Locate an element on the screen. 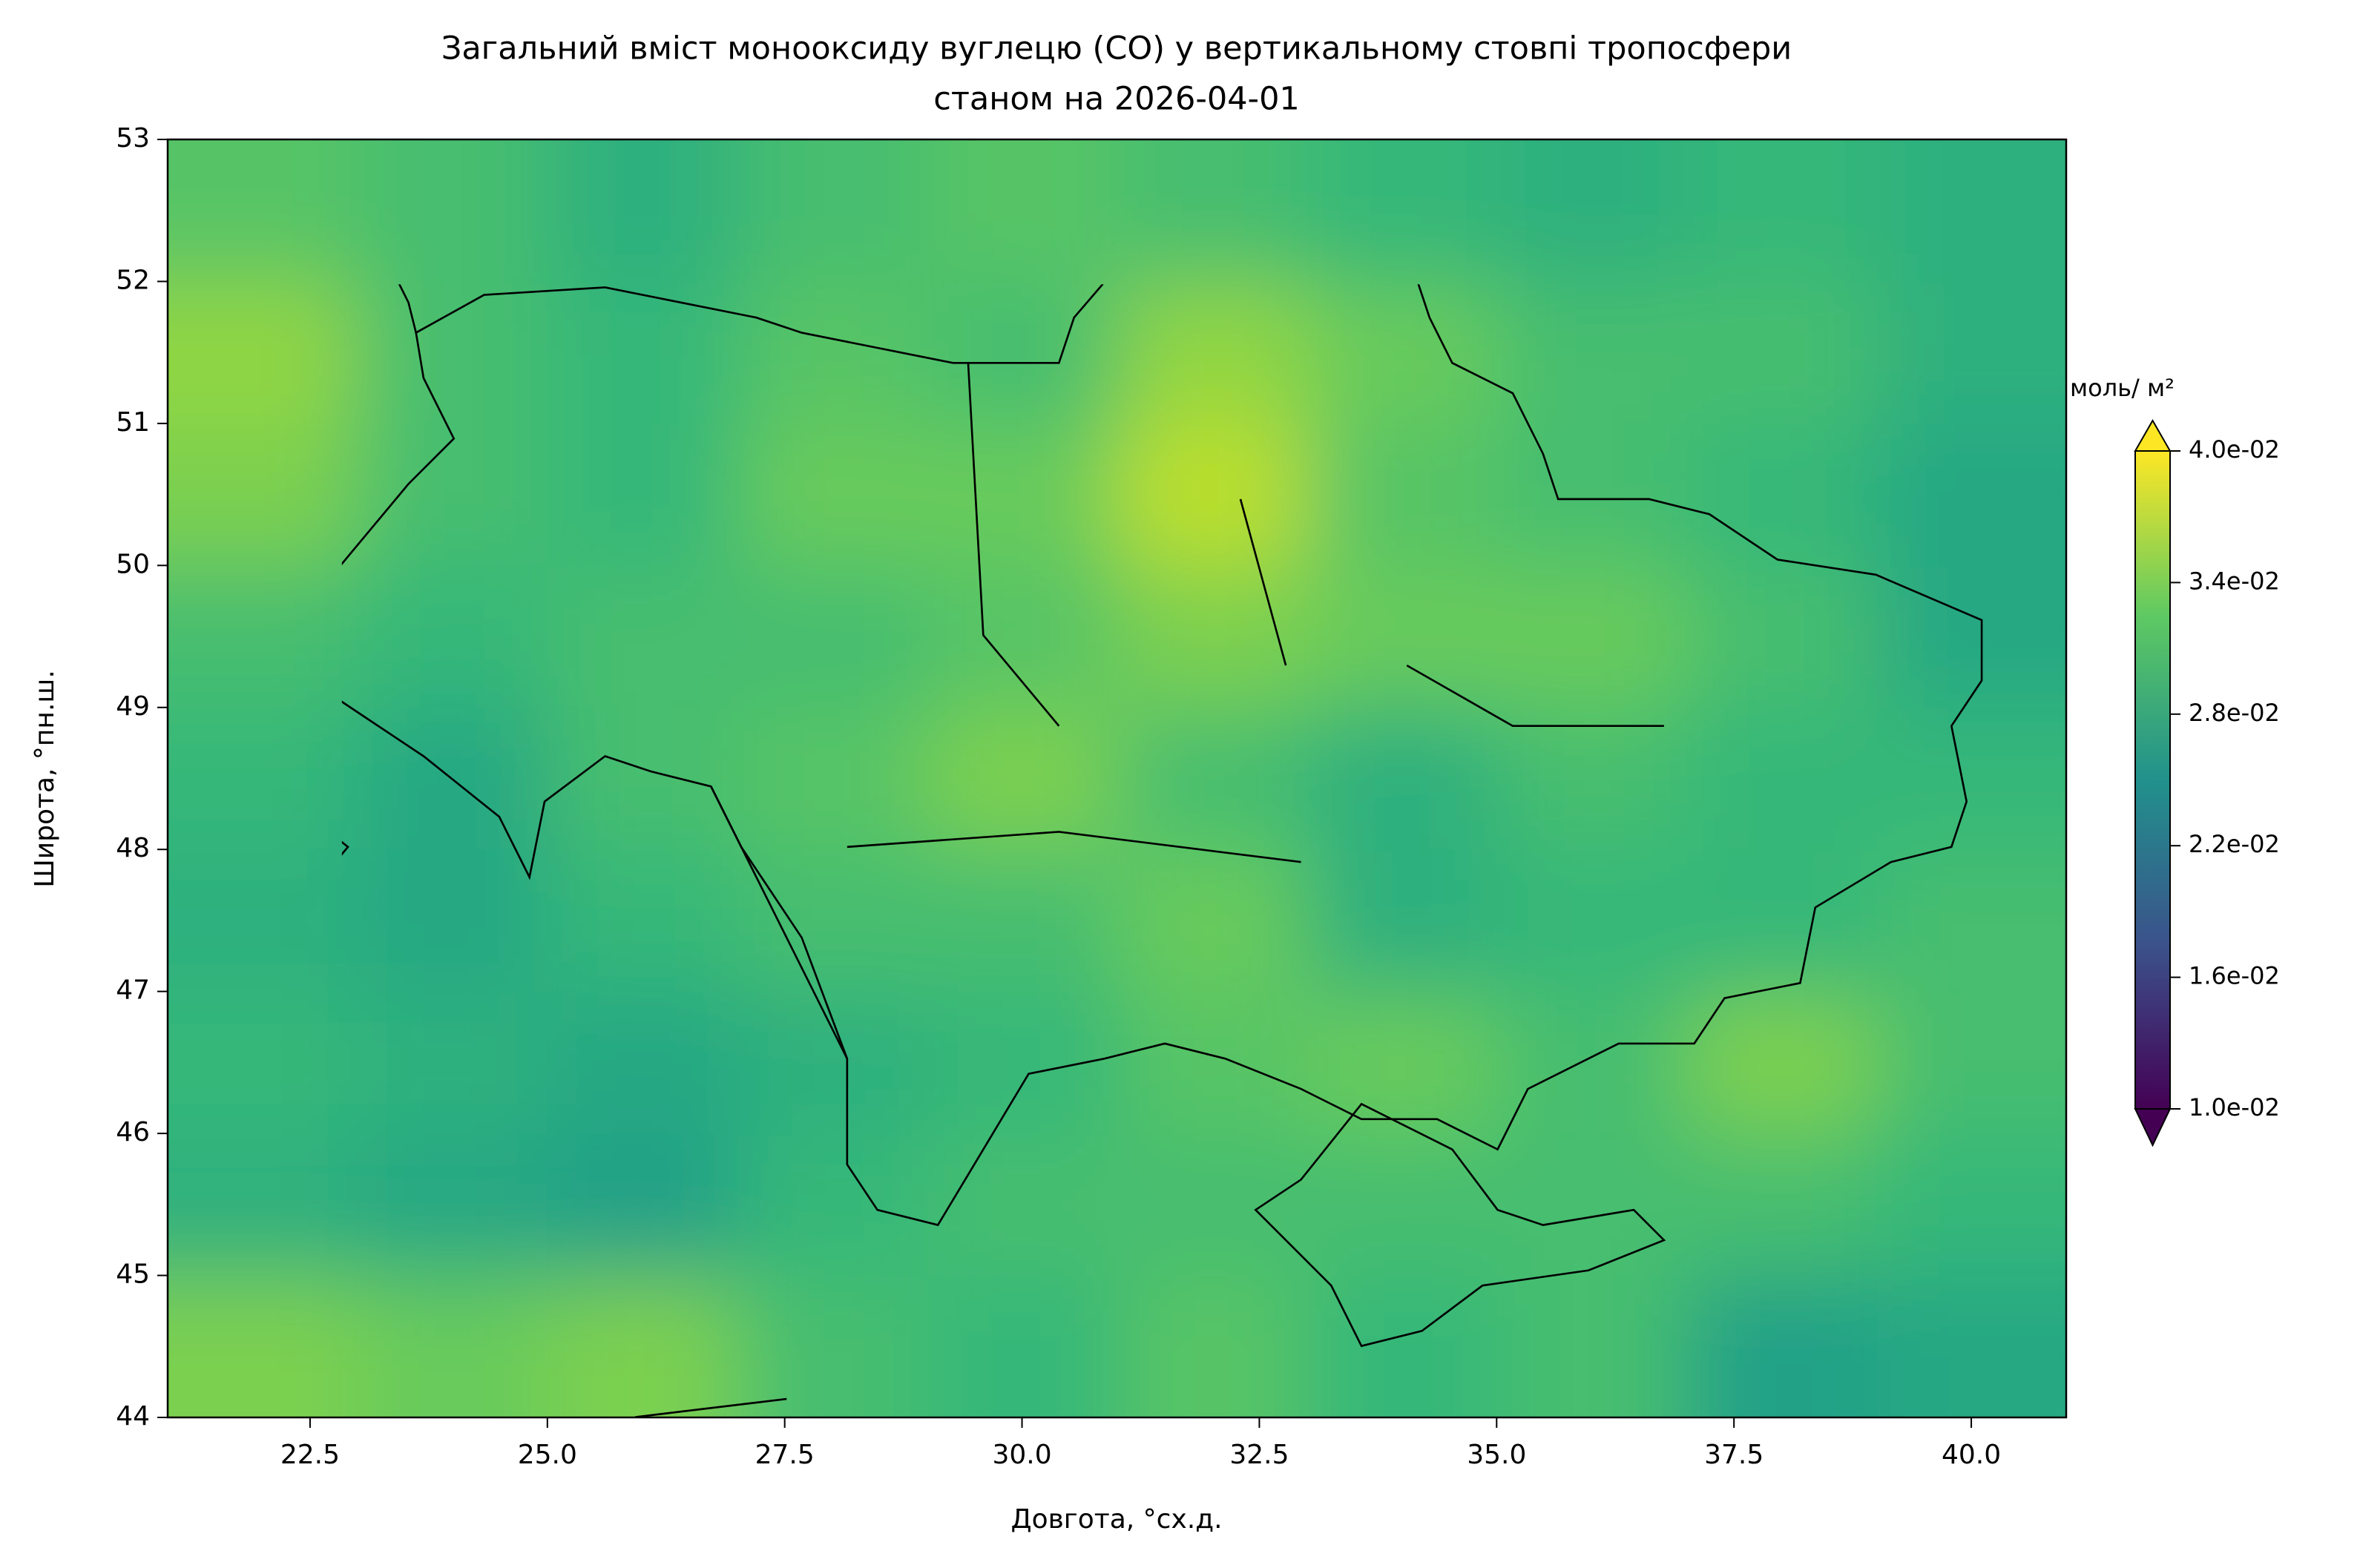  x-tick-label: 27.5 is located at coordinates (785, 1455).